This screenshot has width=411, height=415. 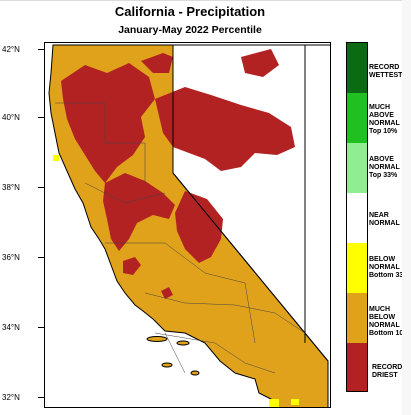 I want to click on lat-label-32: 32°N, so click(x=11, y=397).